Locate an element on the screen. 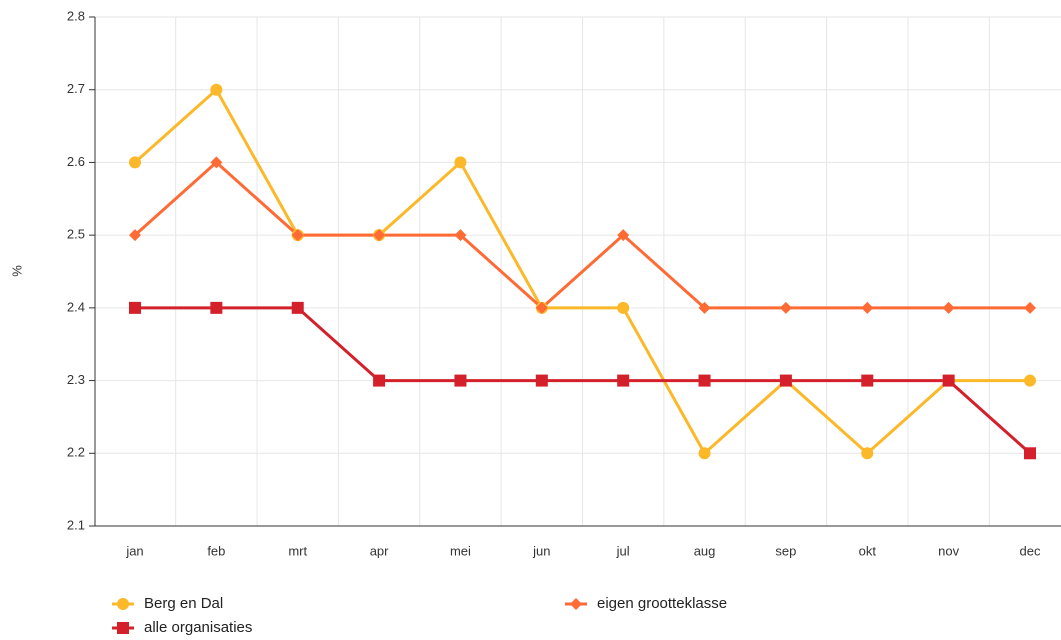 This screenshot has height=640, width=1061. y-tick-label: 2.7 is located at coordinates (76, 88).